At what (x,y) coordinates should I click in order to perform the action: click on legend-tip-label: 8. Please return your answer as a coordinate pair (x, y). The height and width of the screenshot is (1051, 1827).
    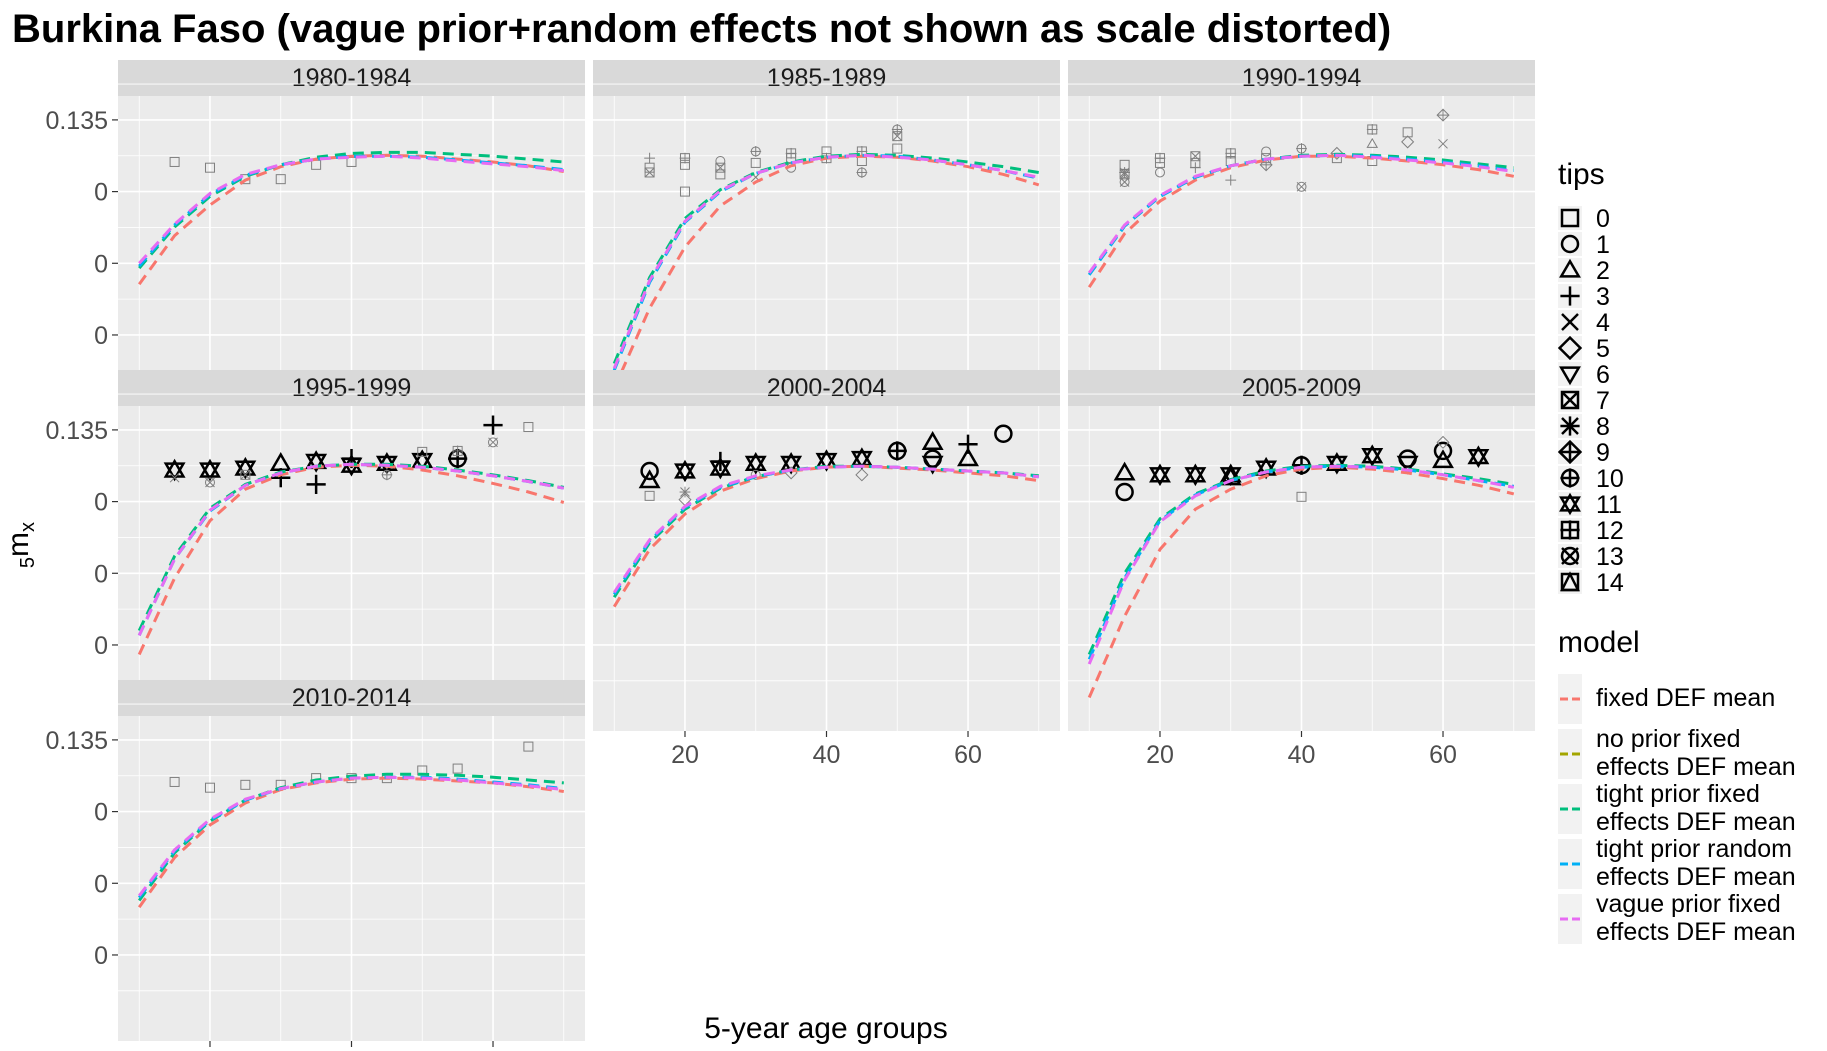
    Looking at the image, I should click on (1603, 427).